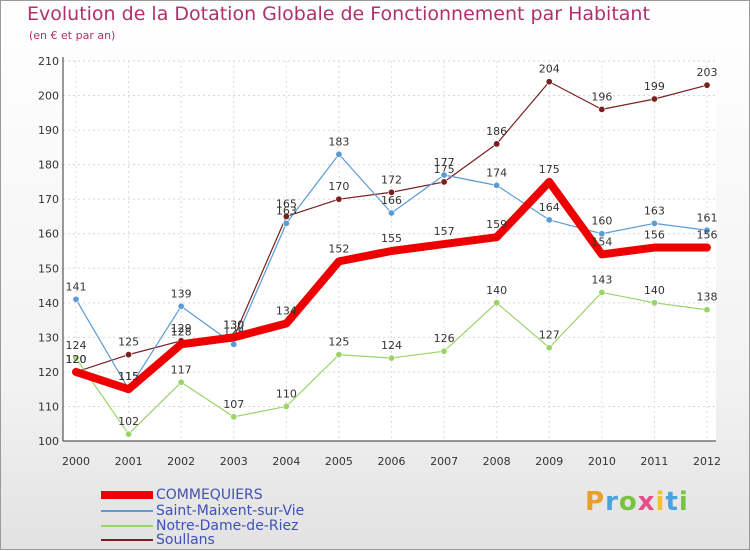 This screenshot has width=750, height=551. Describe the element at coordinates (227, 526) in the screenshot. I see `legend-label: Notre-Dame-de-Riez` at that location.